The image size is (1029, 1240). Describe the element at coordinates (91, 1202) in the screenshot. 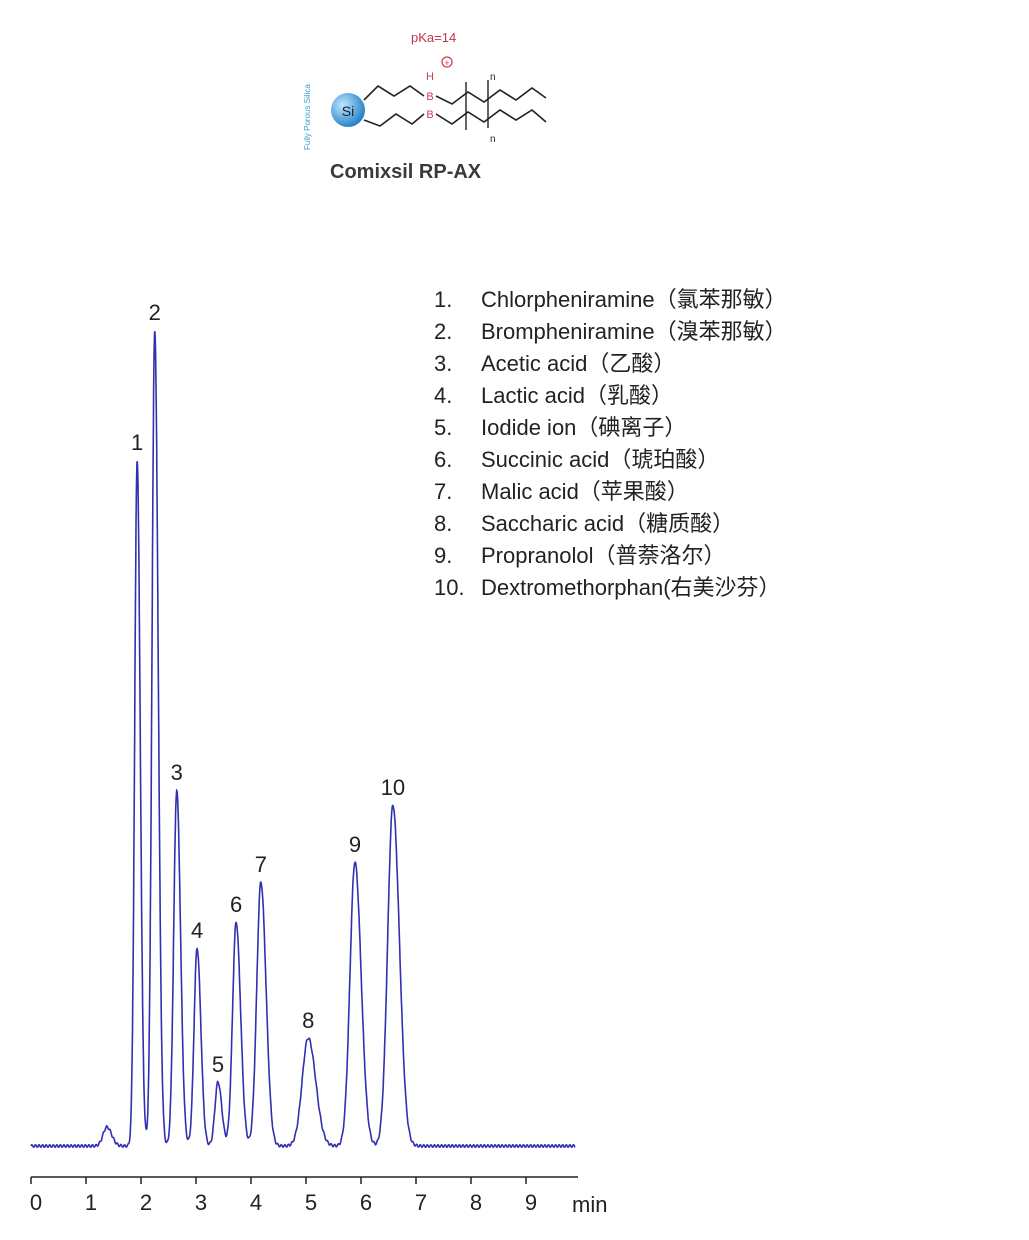

I see `x-tick-label: 1` at that location.